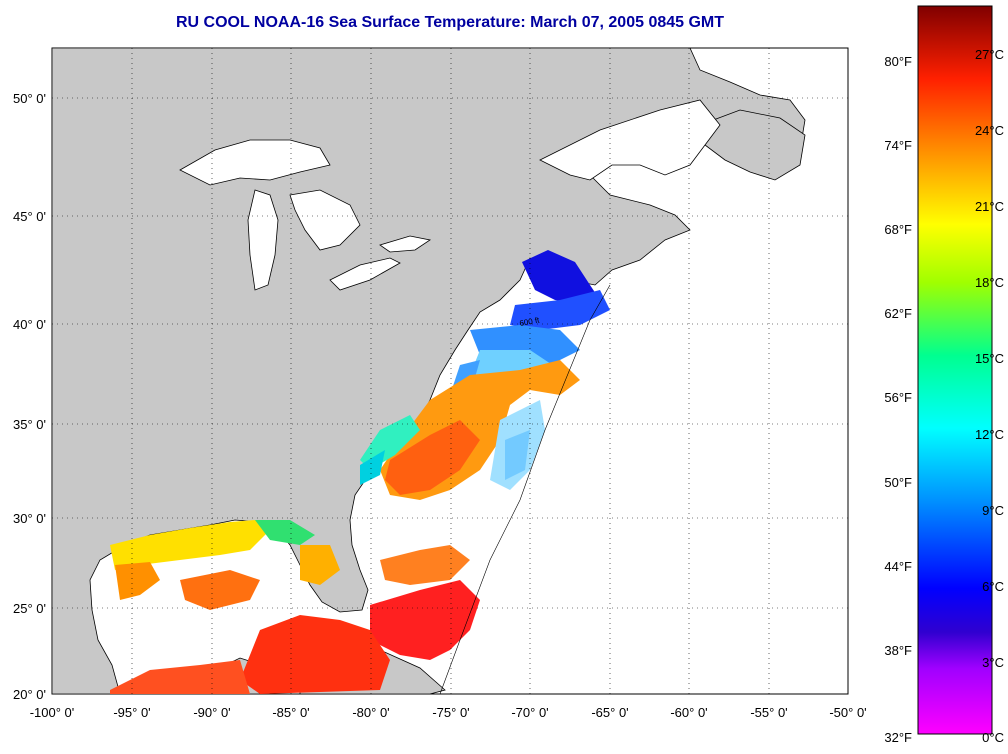 The image size is (1008, 754). I want to click on colorbar-f-label: 56°F, so click(898, 397).